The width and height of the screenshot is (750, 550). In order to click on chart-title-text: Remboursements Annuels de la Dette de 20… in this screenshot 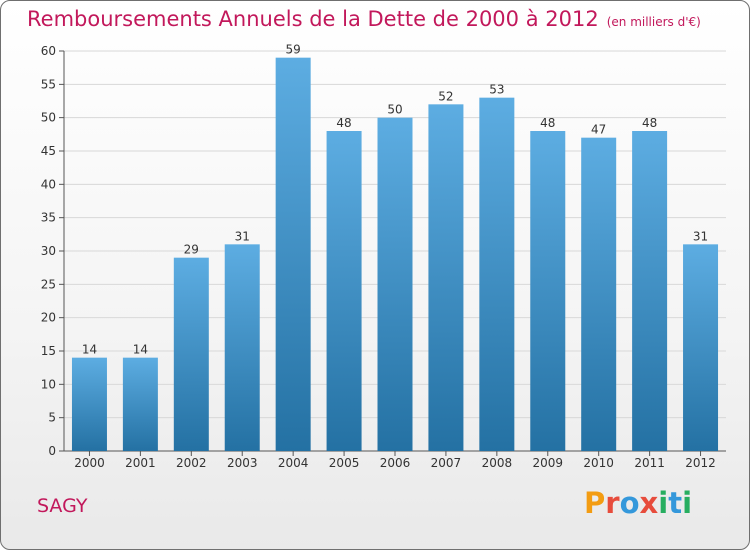, I will do `click(313, 19)`.